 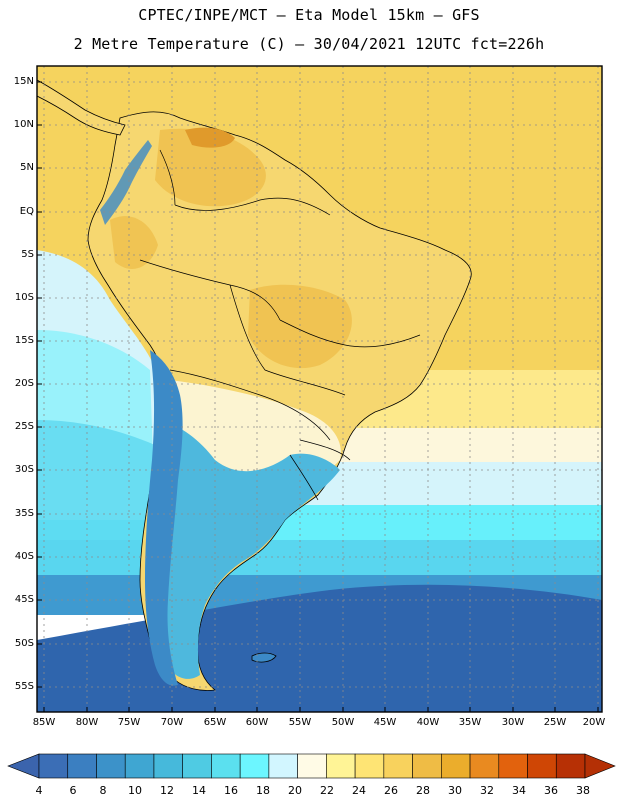 I want to click on lat-label: 45S, so click(x=24, y=599).